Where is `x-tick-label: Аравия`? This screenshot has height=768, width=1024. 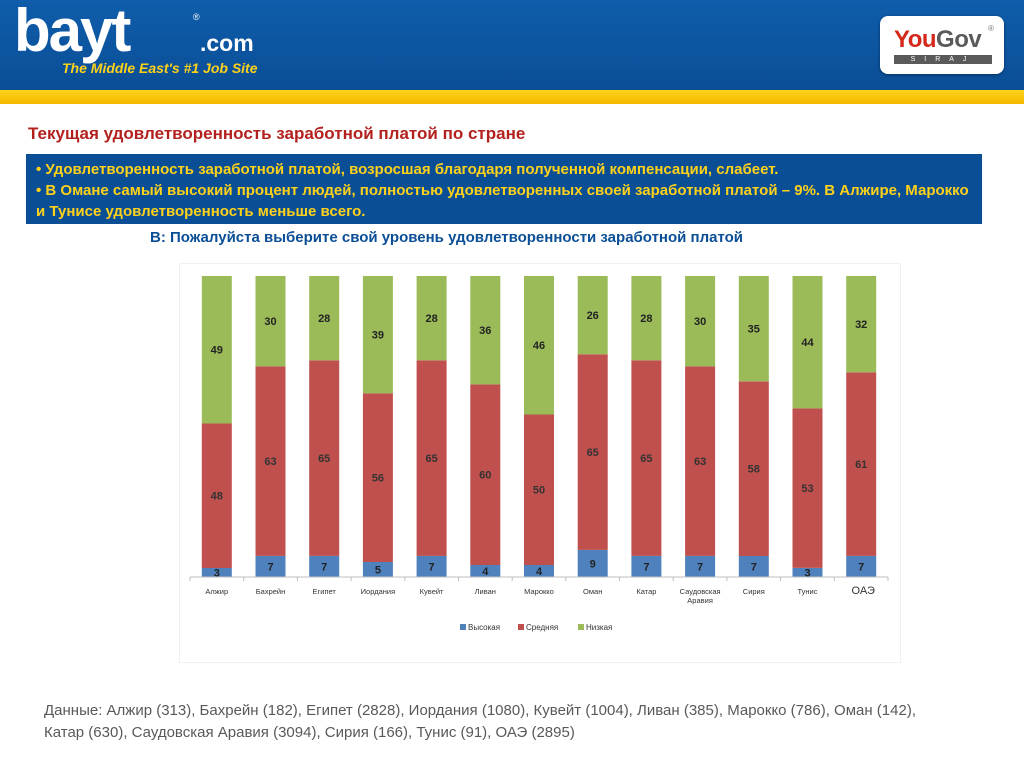
x-tick-label: Аравия is located at coordinates (700, 600).